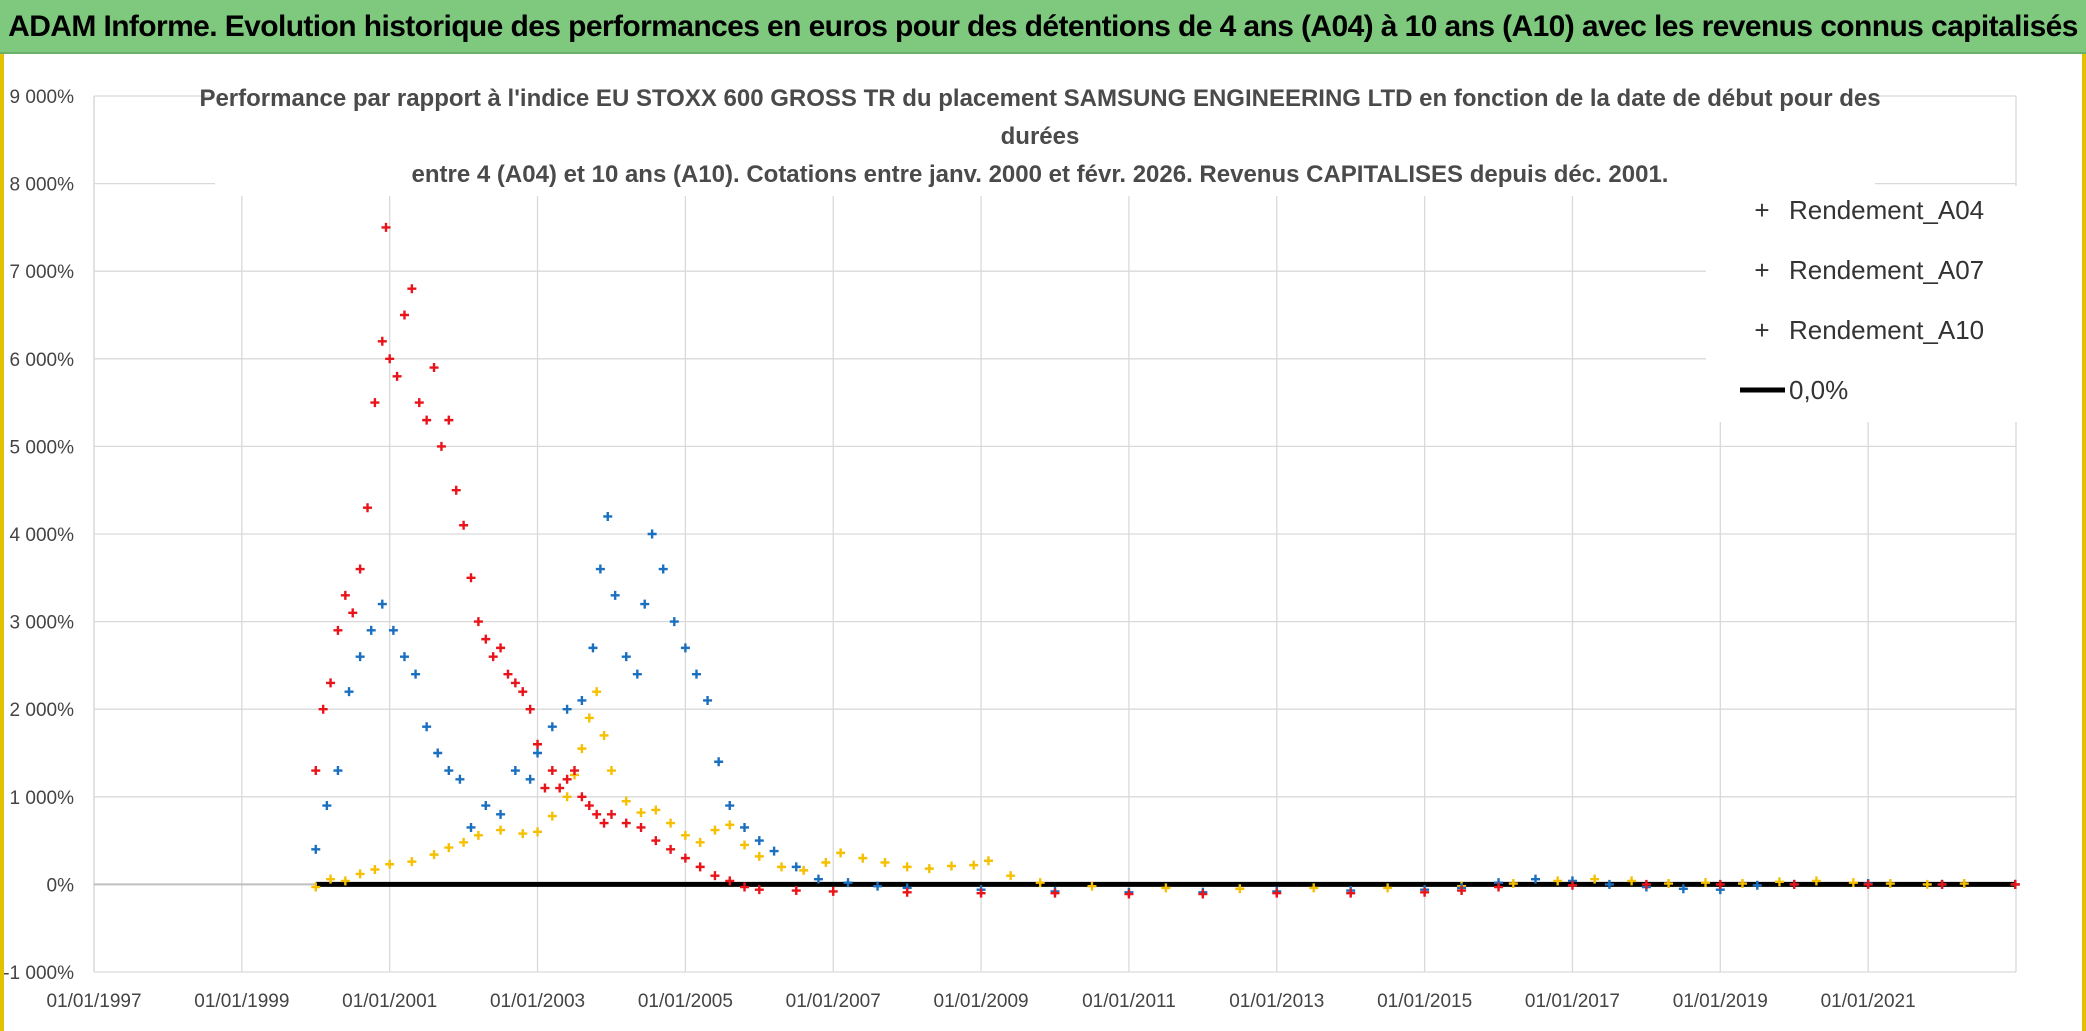 The image size is (2086, 1031). I want to click on chart-title-background, so click(1045, 137).